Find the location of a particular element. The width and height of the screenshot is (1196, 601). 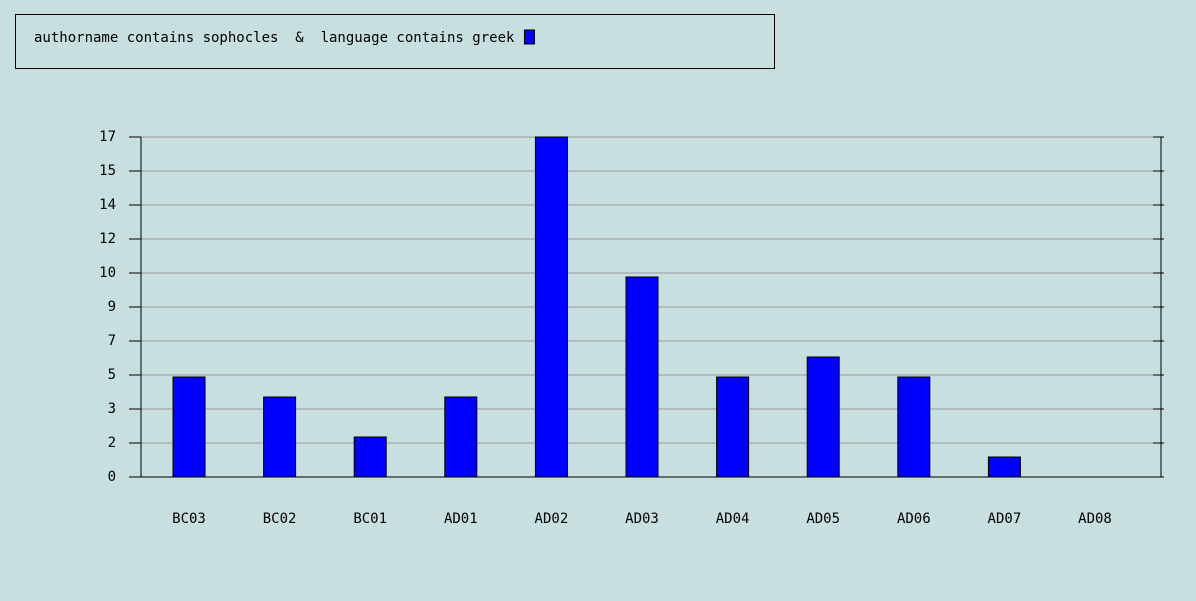

y-tick-label: 7 is located at coordinates (112, 341).